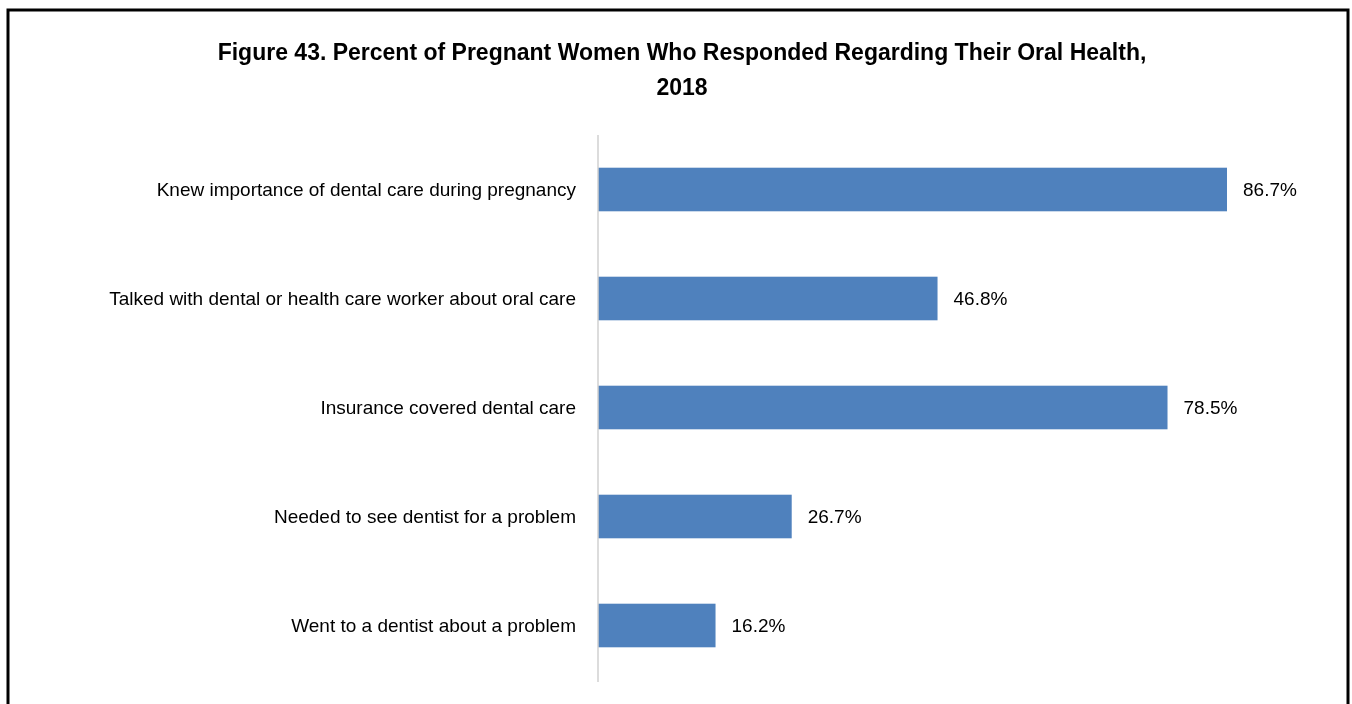 Image resolution: width=1352 pixels, height=704 pixels. I want to click on data-label: 26.7%, so click(834, 516).